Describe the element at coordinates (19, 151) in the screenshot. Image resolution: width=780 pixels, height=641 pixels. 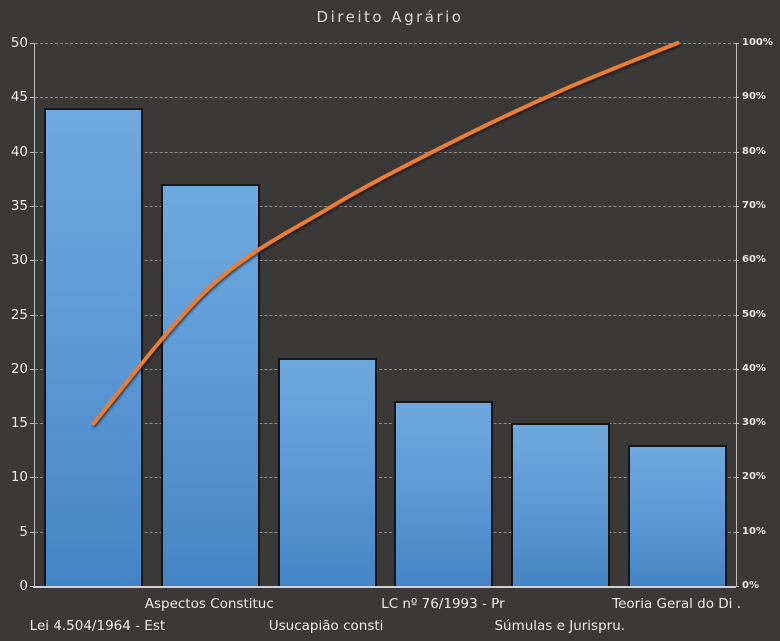
I see `y-left-tick-label: 40` at that location.